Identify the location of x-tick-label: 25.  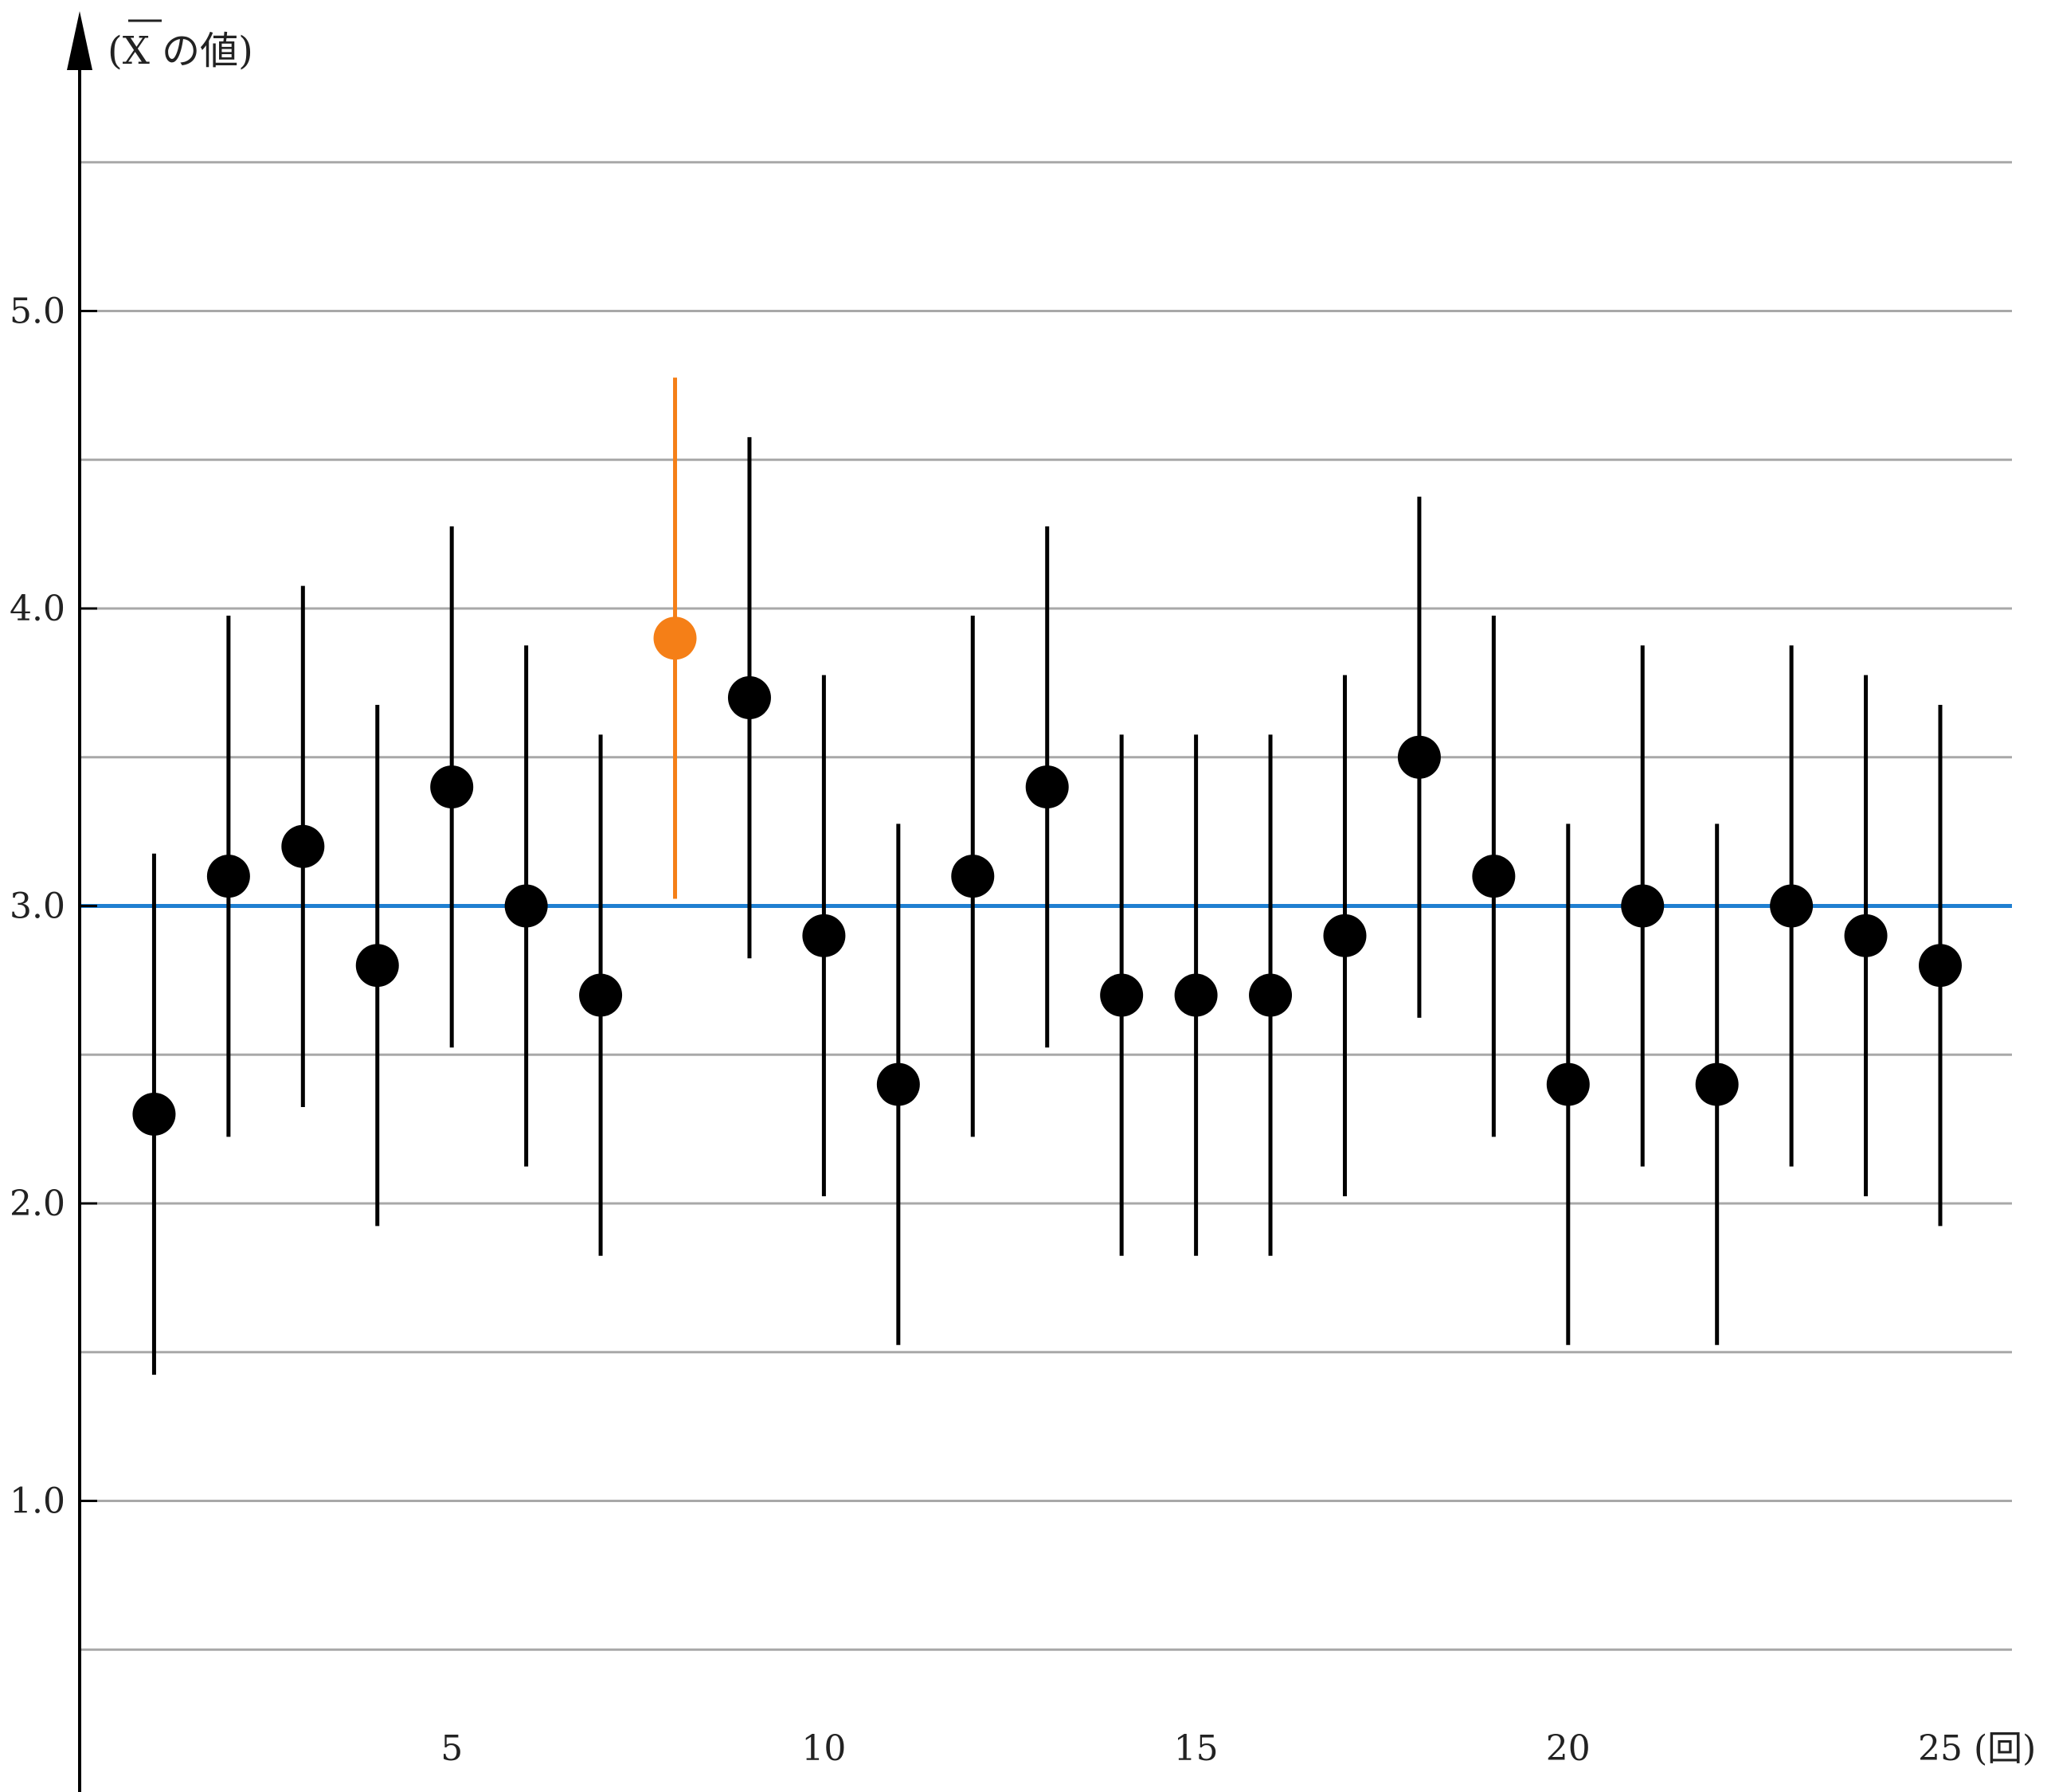
(1940, 1748).